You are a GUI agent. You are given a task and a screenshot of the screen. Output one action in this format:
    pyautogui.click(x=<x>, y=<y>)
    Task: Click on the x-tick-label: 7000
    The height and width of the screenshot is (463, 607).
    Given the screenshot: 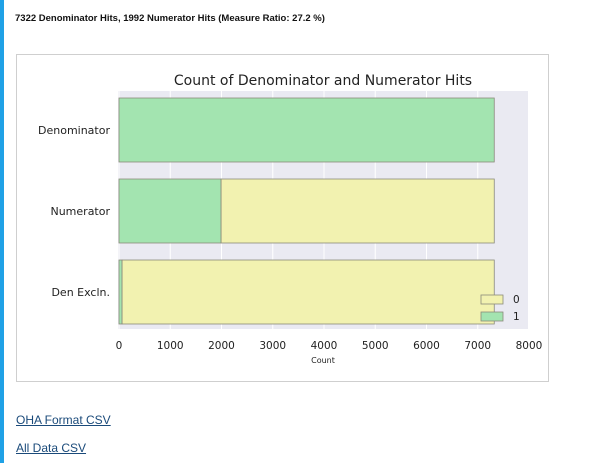 What is the action you would take?
    pyautogui.click(x=477, y=346)
    